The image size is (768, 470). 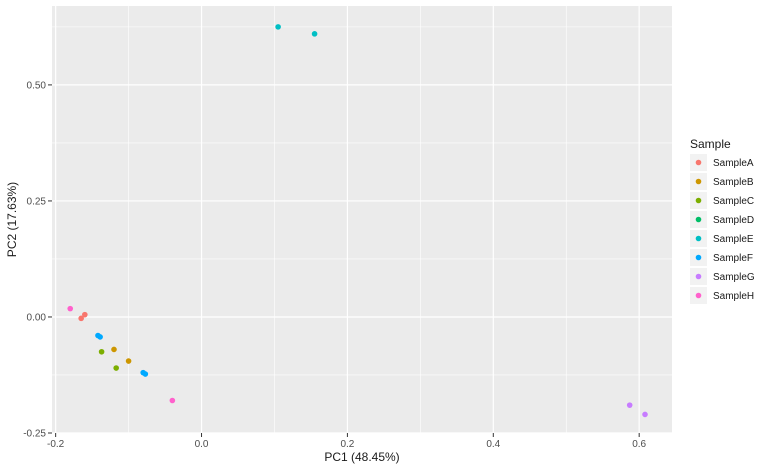 What do you see at coordinates (493, 444) in the screenshot?
I see `x-tick-label-3: 0.4` at bounding box center [493, 444].